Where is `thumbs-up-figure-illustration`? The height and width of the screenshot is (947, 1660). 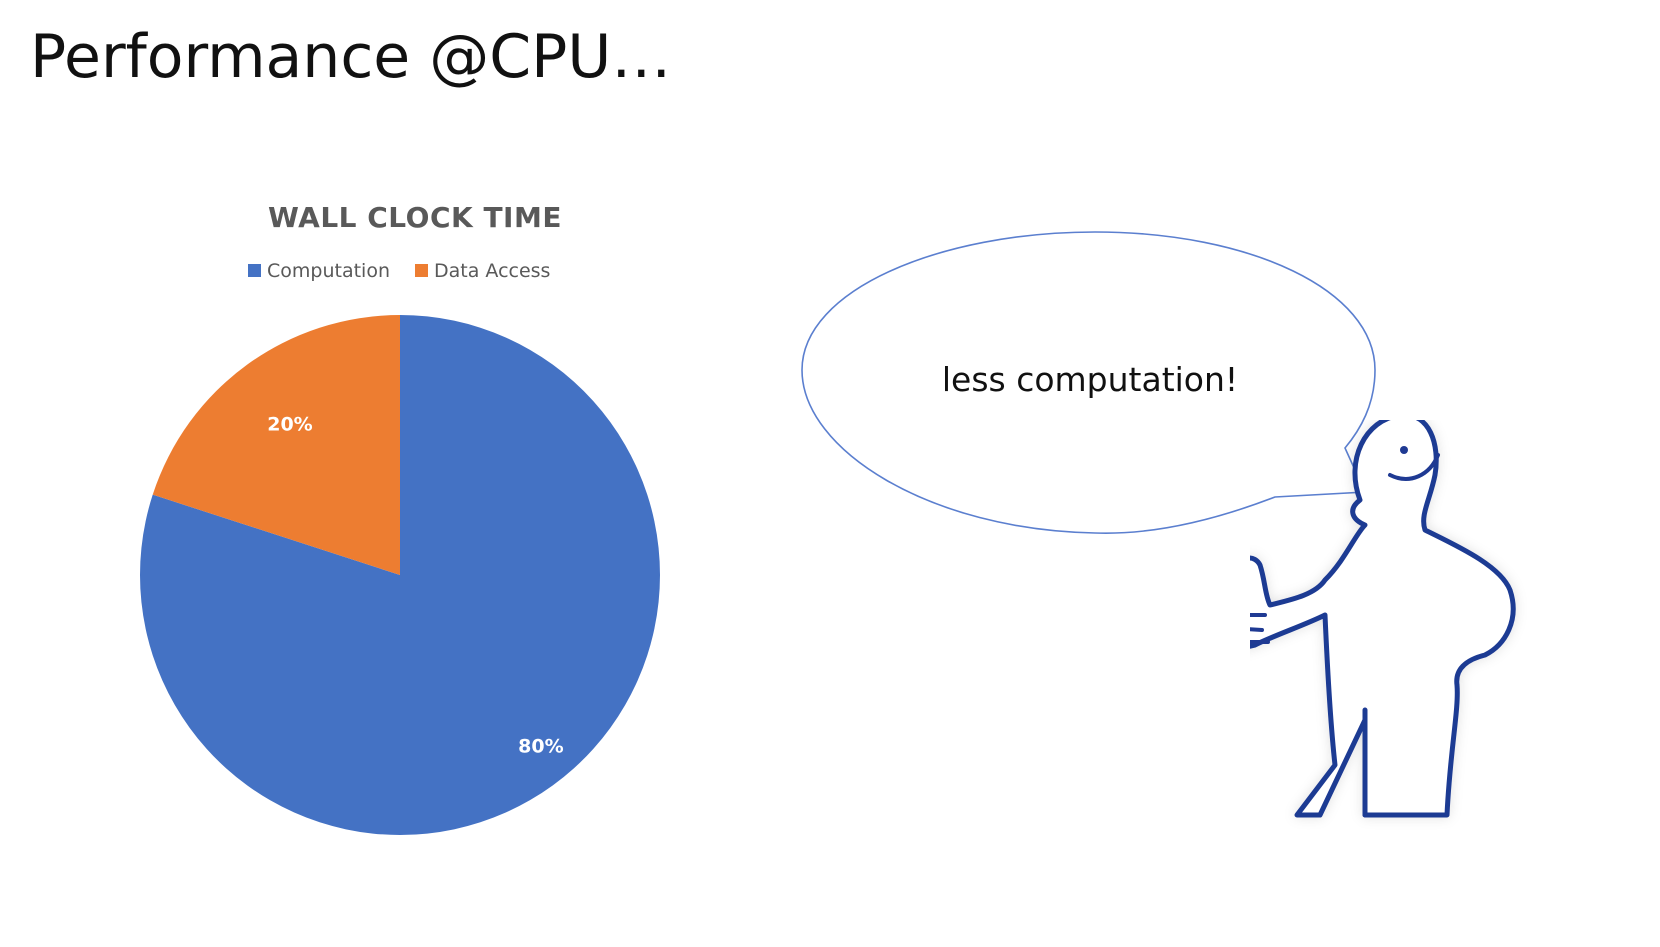
thumbs-up-figure-illustration is located at coordinates (1431, 651).